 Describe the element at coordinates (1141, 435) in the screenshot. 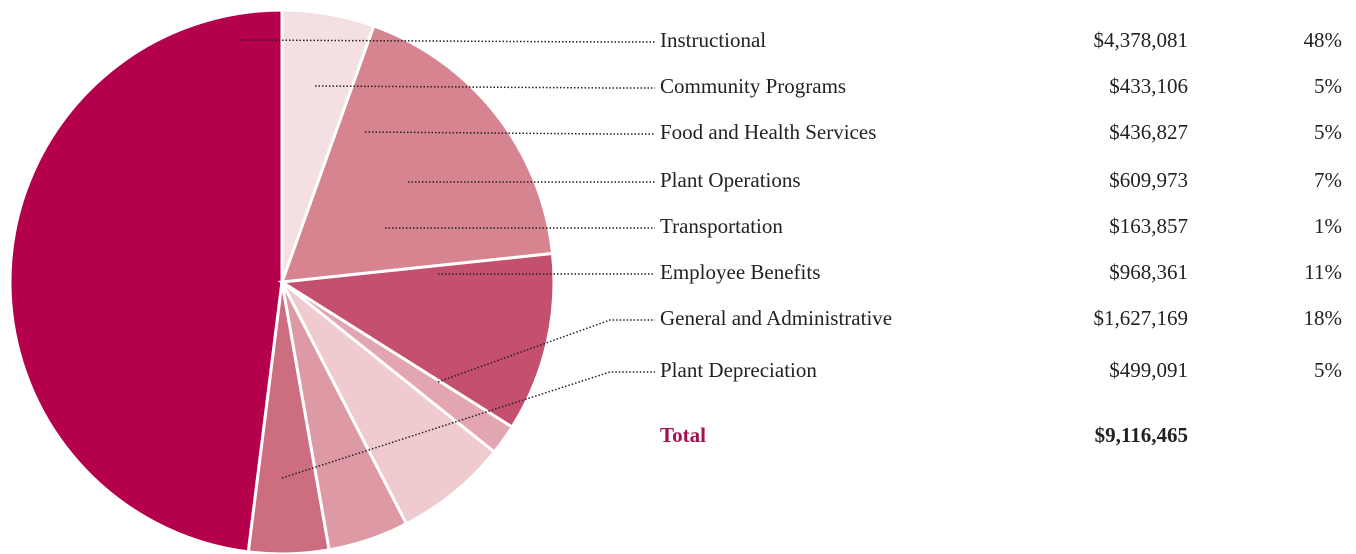

I see `total-value: $9,116,465` at that location.